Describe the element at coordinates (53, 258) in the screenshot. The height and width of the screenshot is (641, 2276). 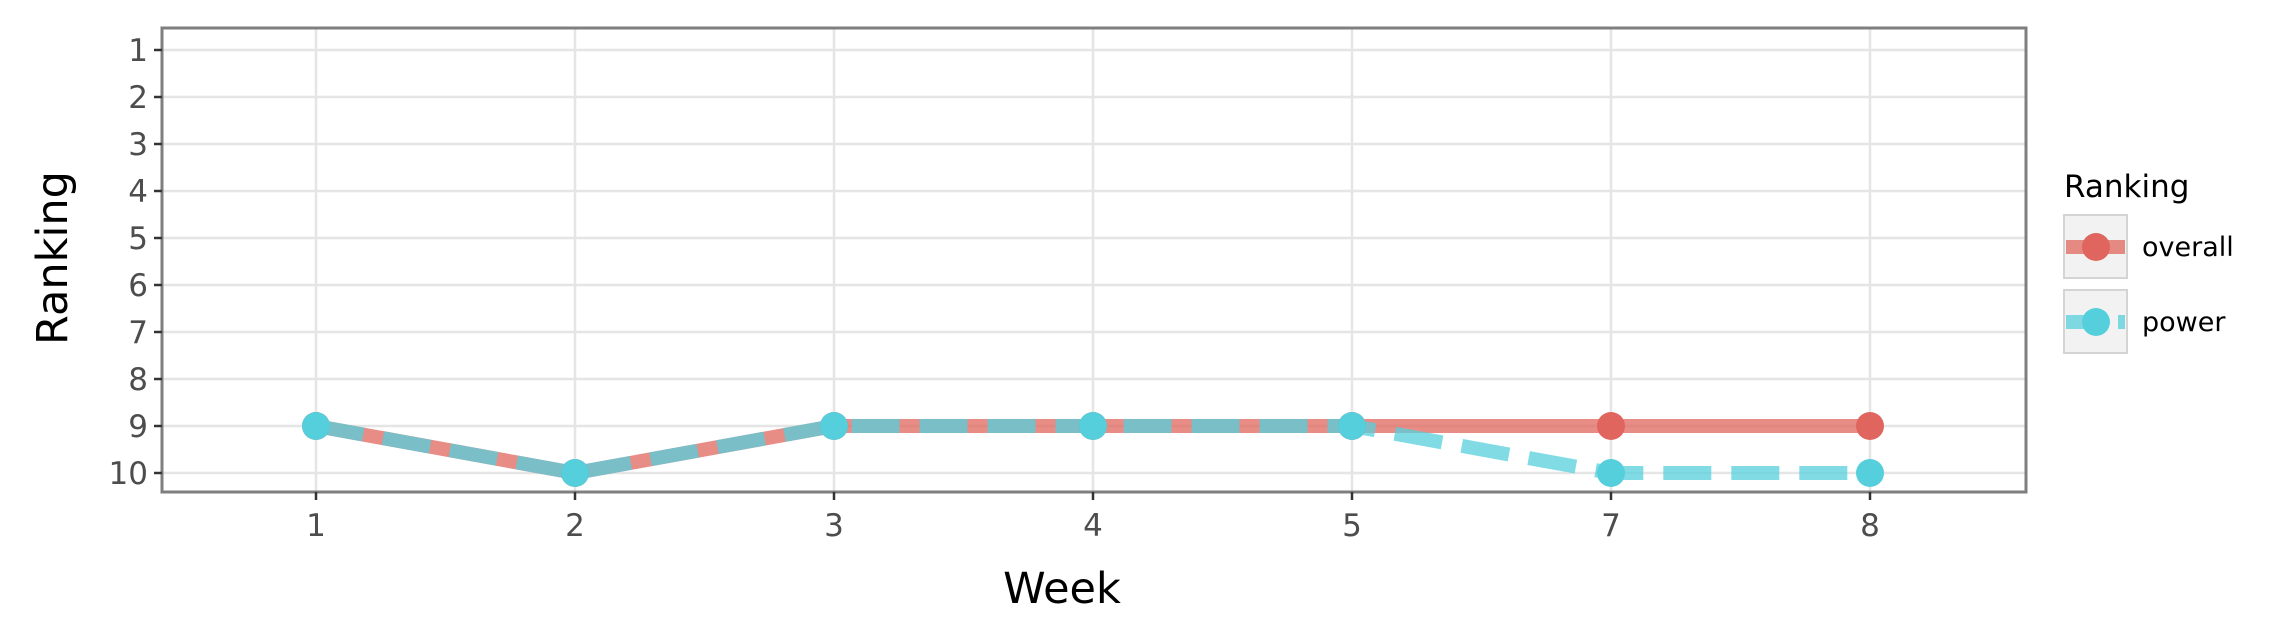
I see `y-axis-title: Ranking` at that location.